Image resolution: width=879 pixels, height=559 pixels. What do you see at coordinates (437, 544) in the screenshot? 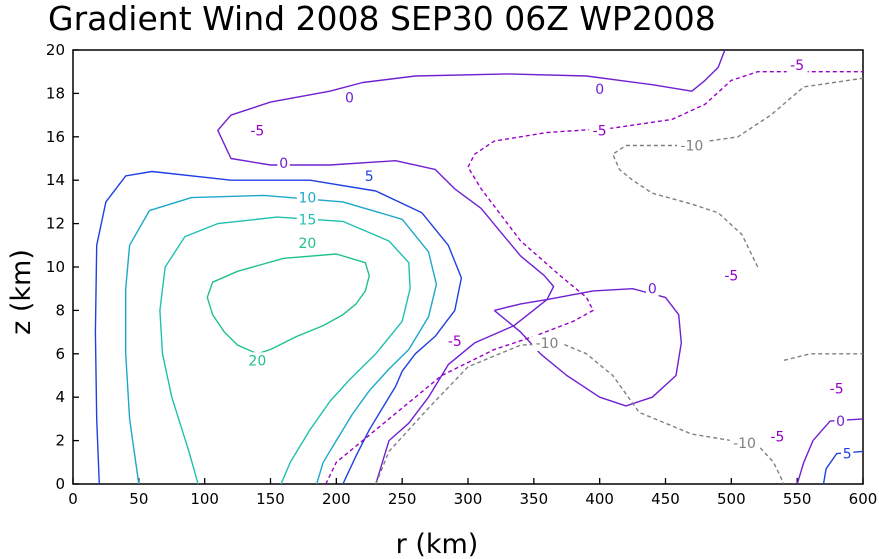
I see `x-axis-label: r (km)` at bounding box center [437, 544].